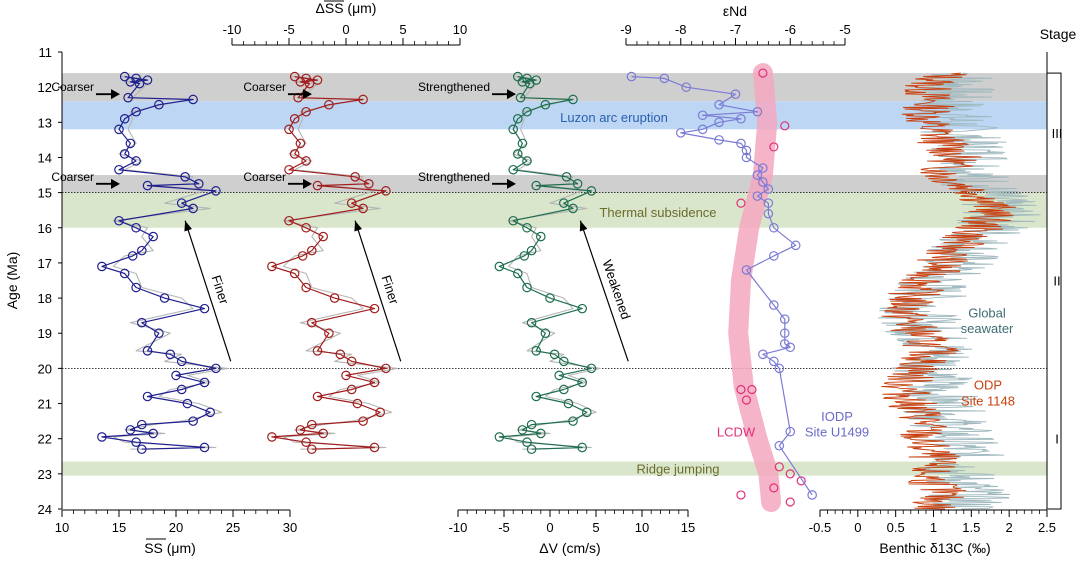  Describe the element at coordinates (688, 527) in the screenshot. I see `axis-tick-label: 15` at that location.